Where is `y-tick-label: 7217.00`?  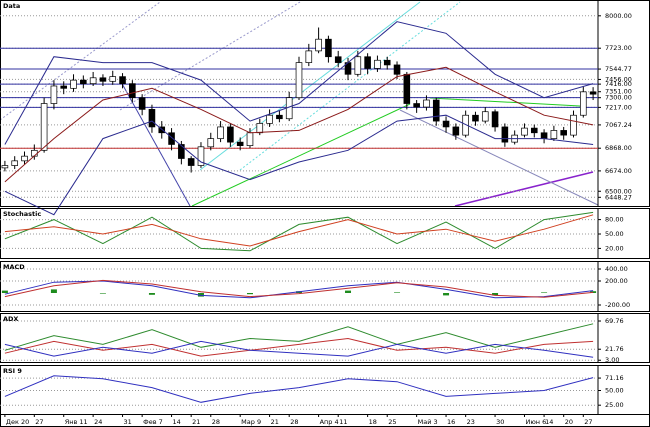
y-tick-label: 7217.00 is located at coordinates (618, 107).